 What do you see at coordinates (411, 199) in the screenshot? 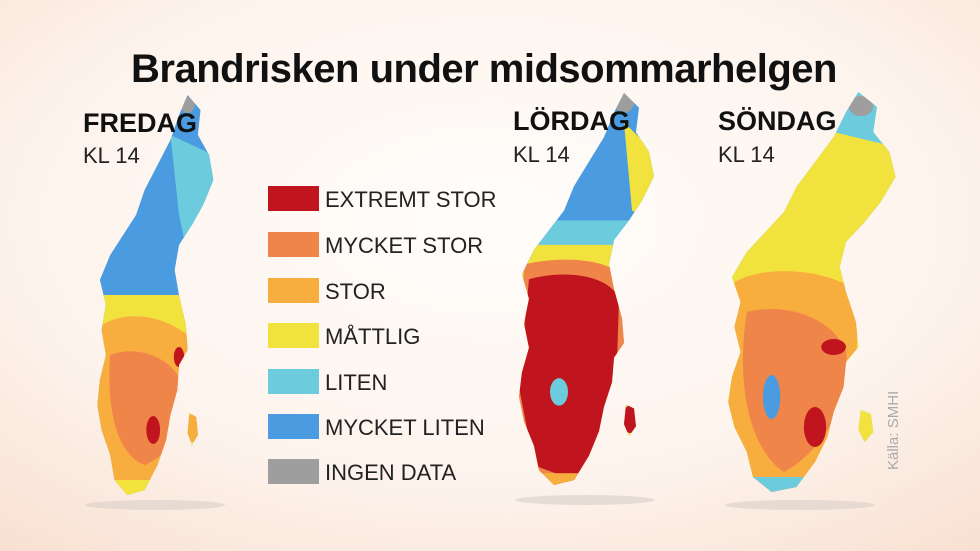
I see `legend-label: EXTREMT STOR` at bounding box center [411, 199].